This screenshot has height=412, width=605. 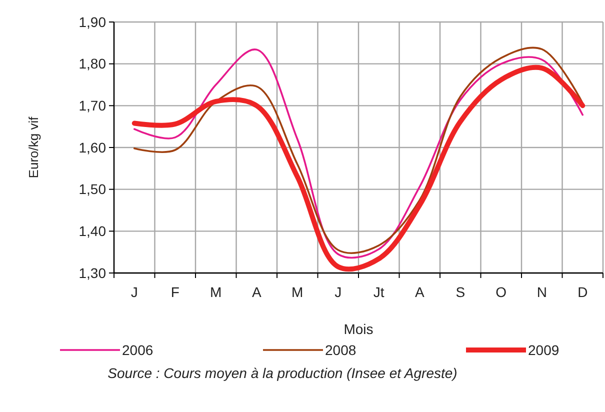 What do you see at coordinates (92, 189) in the screenshot?
I see `y-tick-label: 1,50` at bounding box center [92, 189].